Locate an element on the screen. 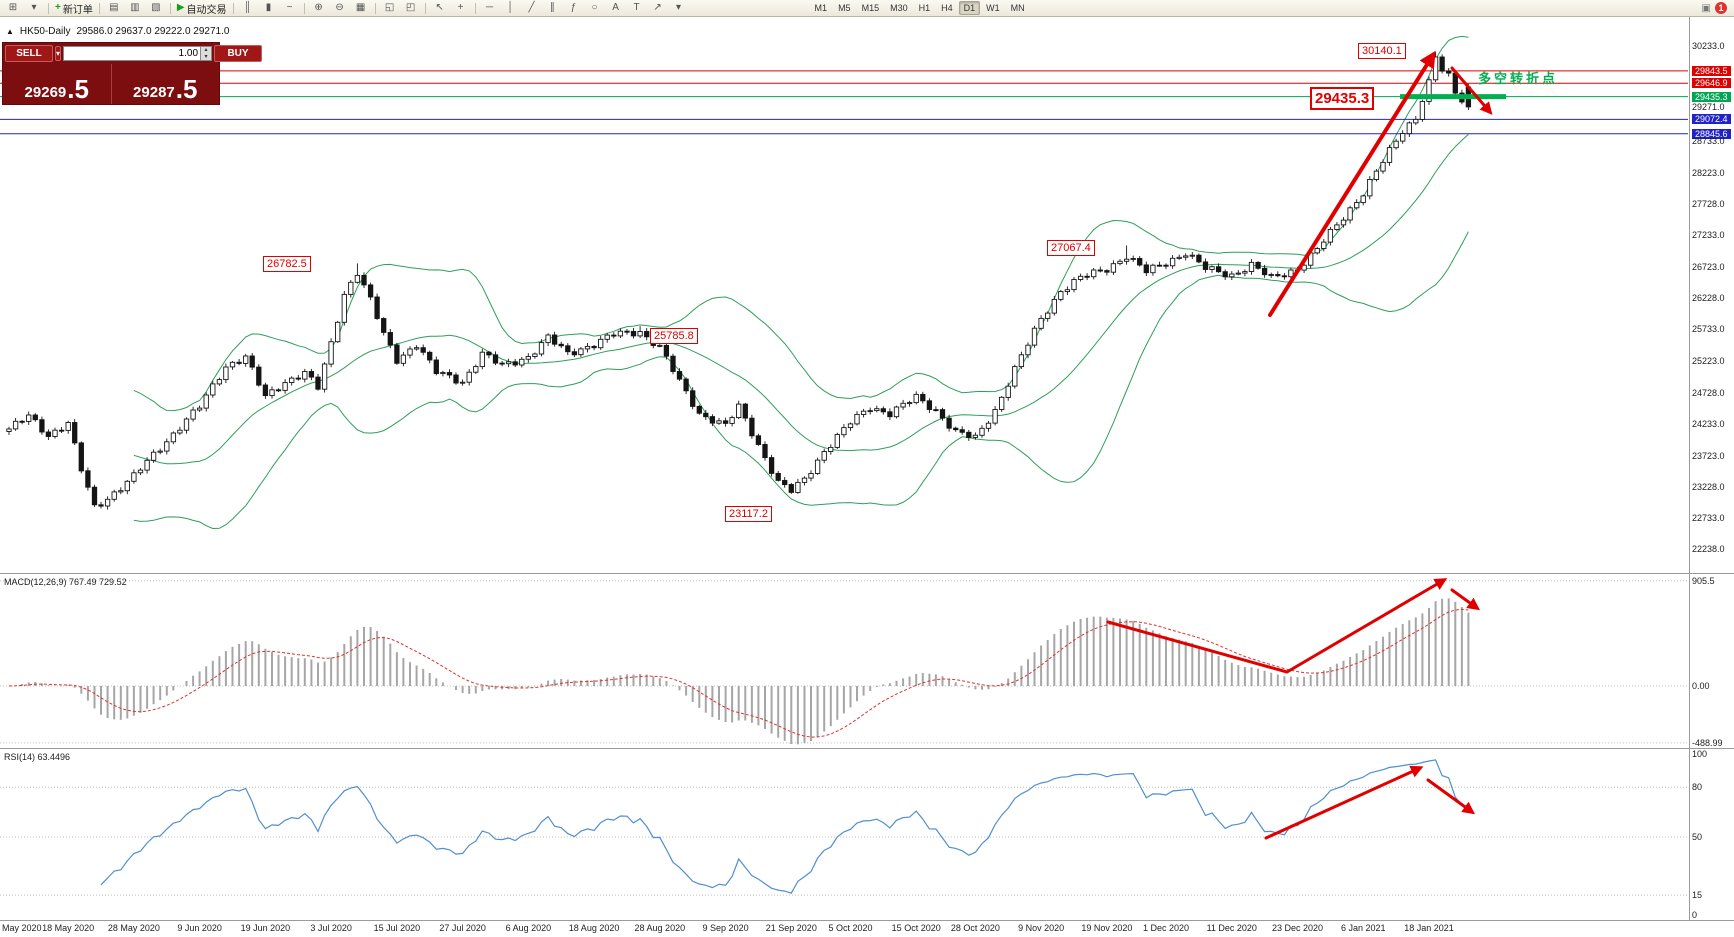  autotrade-button: ▶ 自动交易 is located at coordinates (202, 8).